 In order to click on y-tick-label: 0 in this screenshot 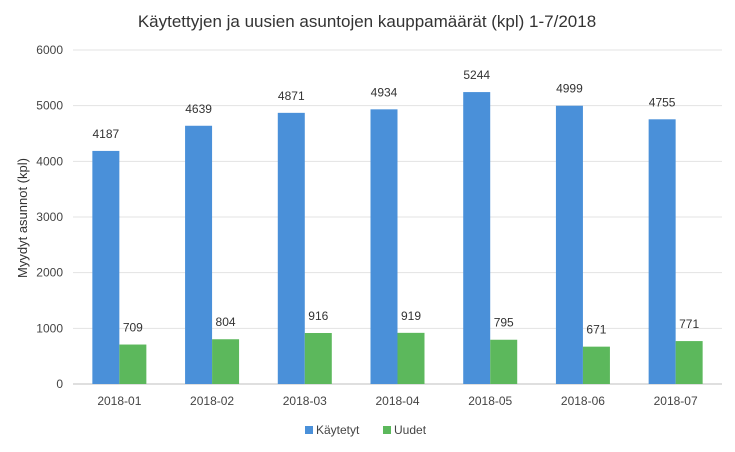, I will do `click(59, 384)`.